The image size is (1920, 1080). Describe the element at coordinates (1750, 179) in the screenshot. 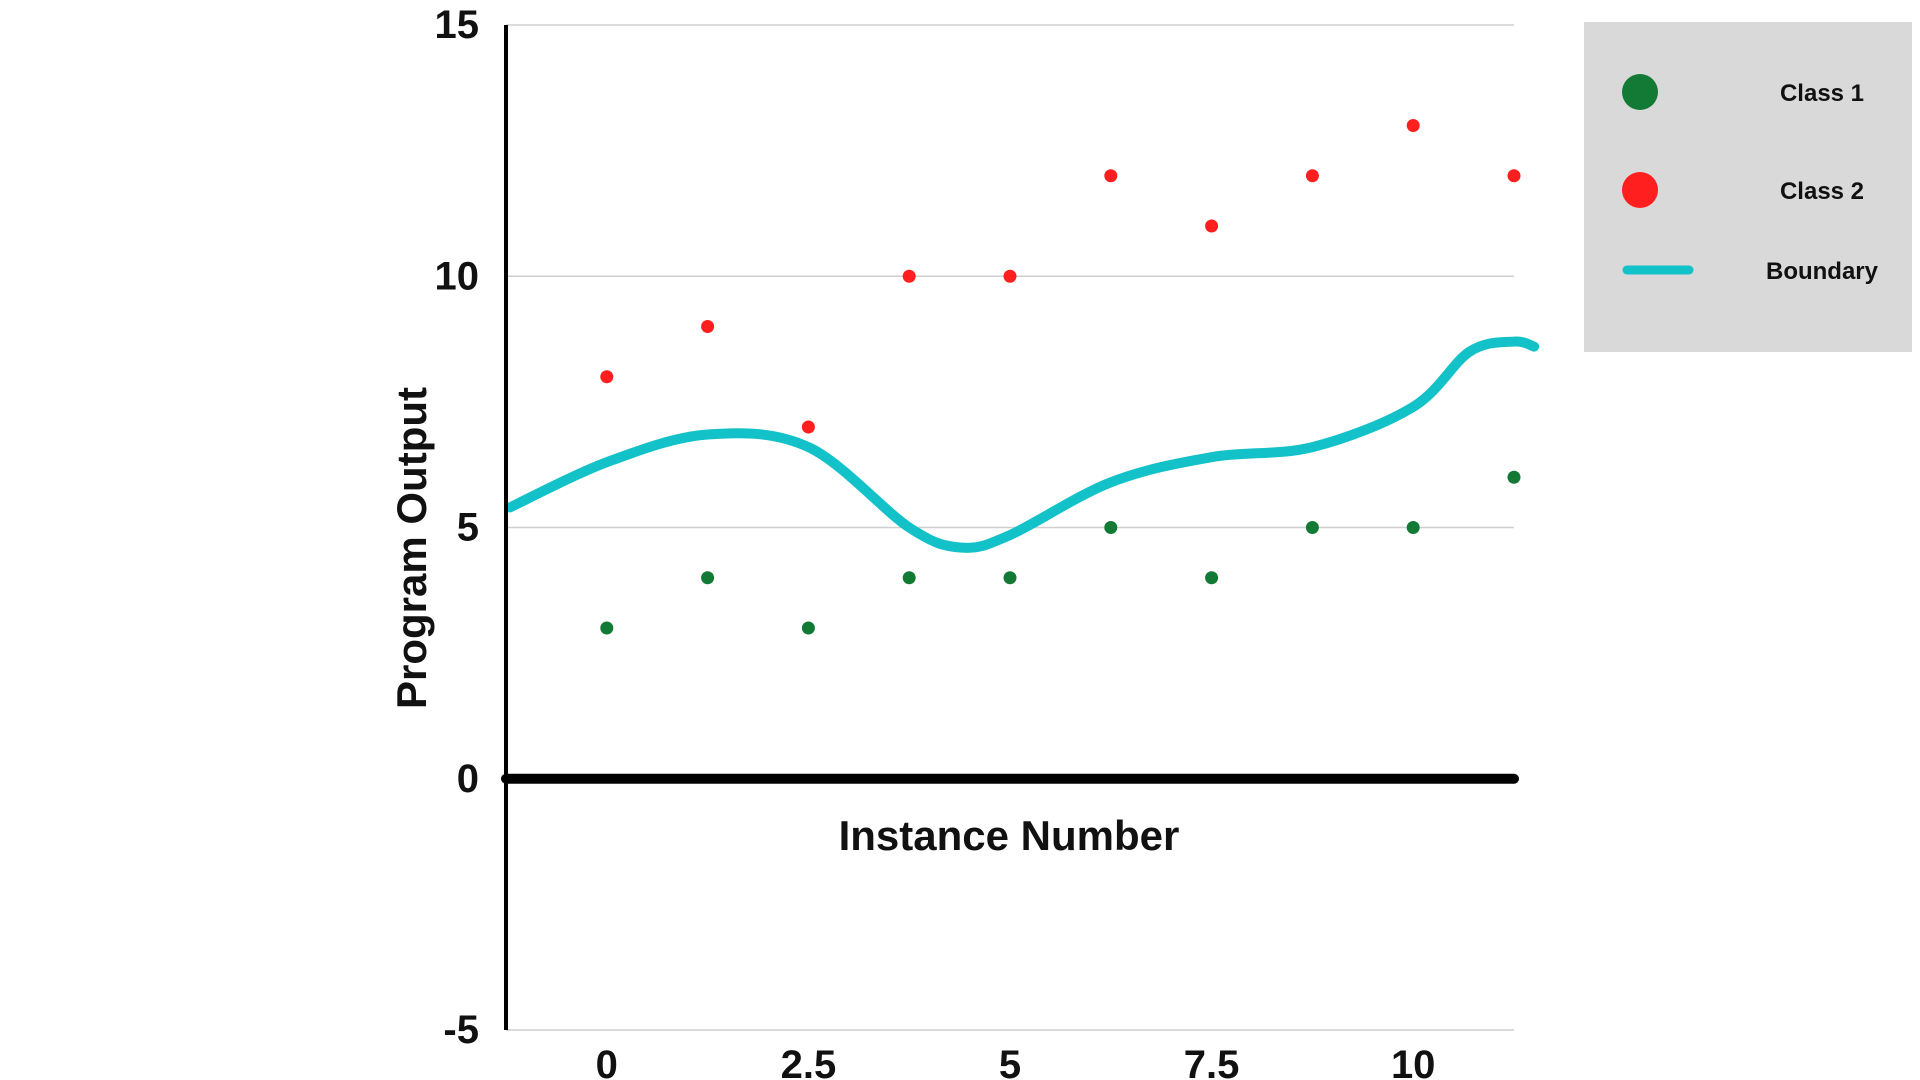

I see `legend-items: Class 1 Class 2 Boundary` at that location.